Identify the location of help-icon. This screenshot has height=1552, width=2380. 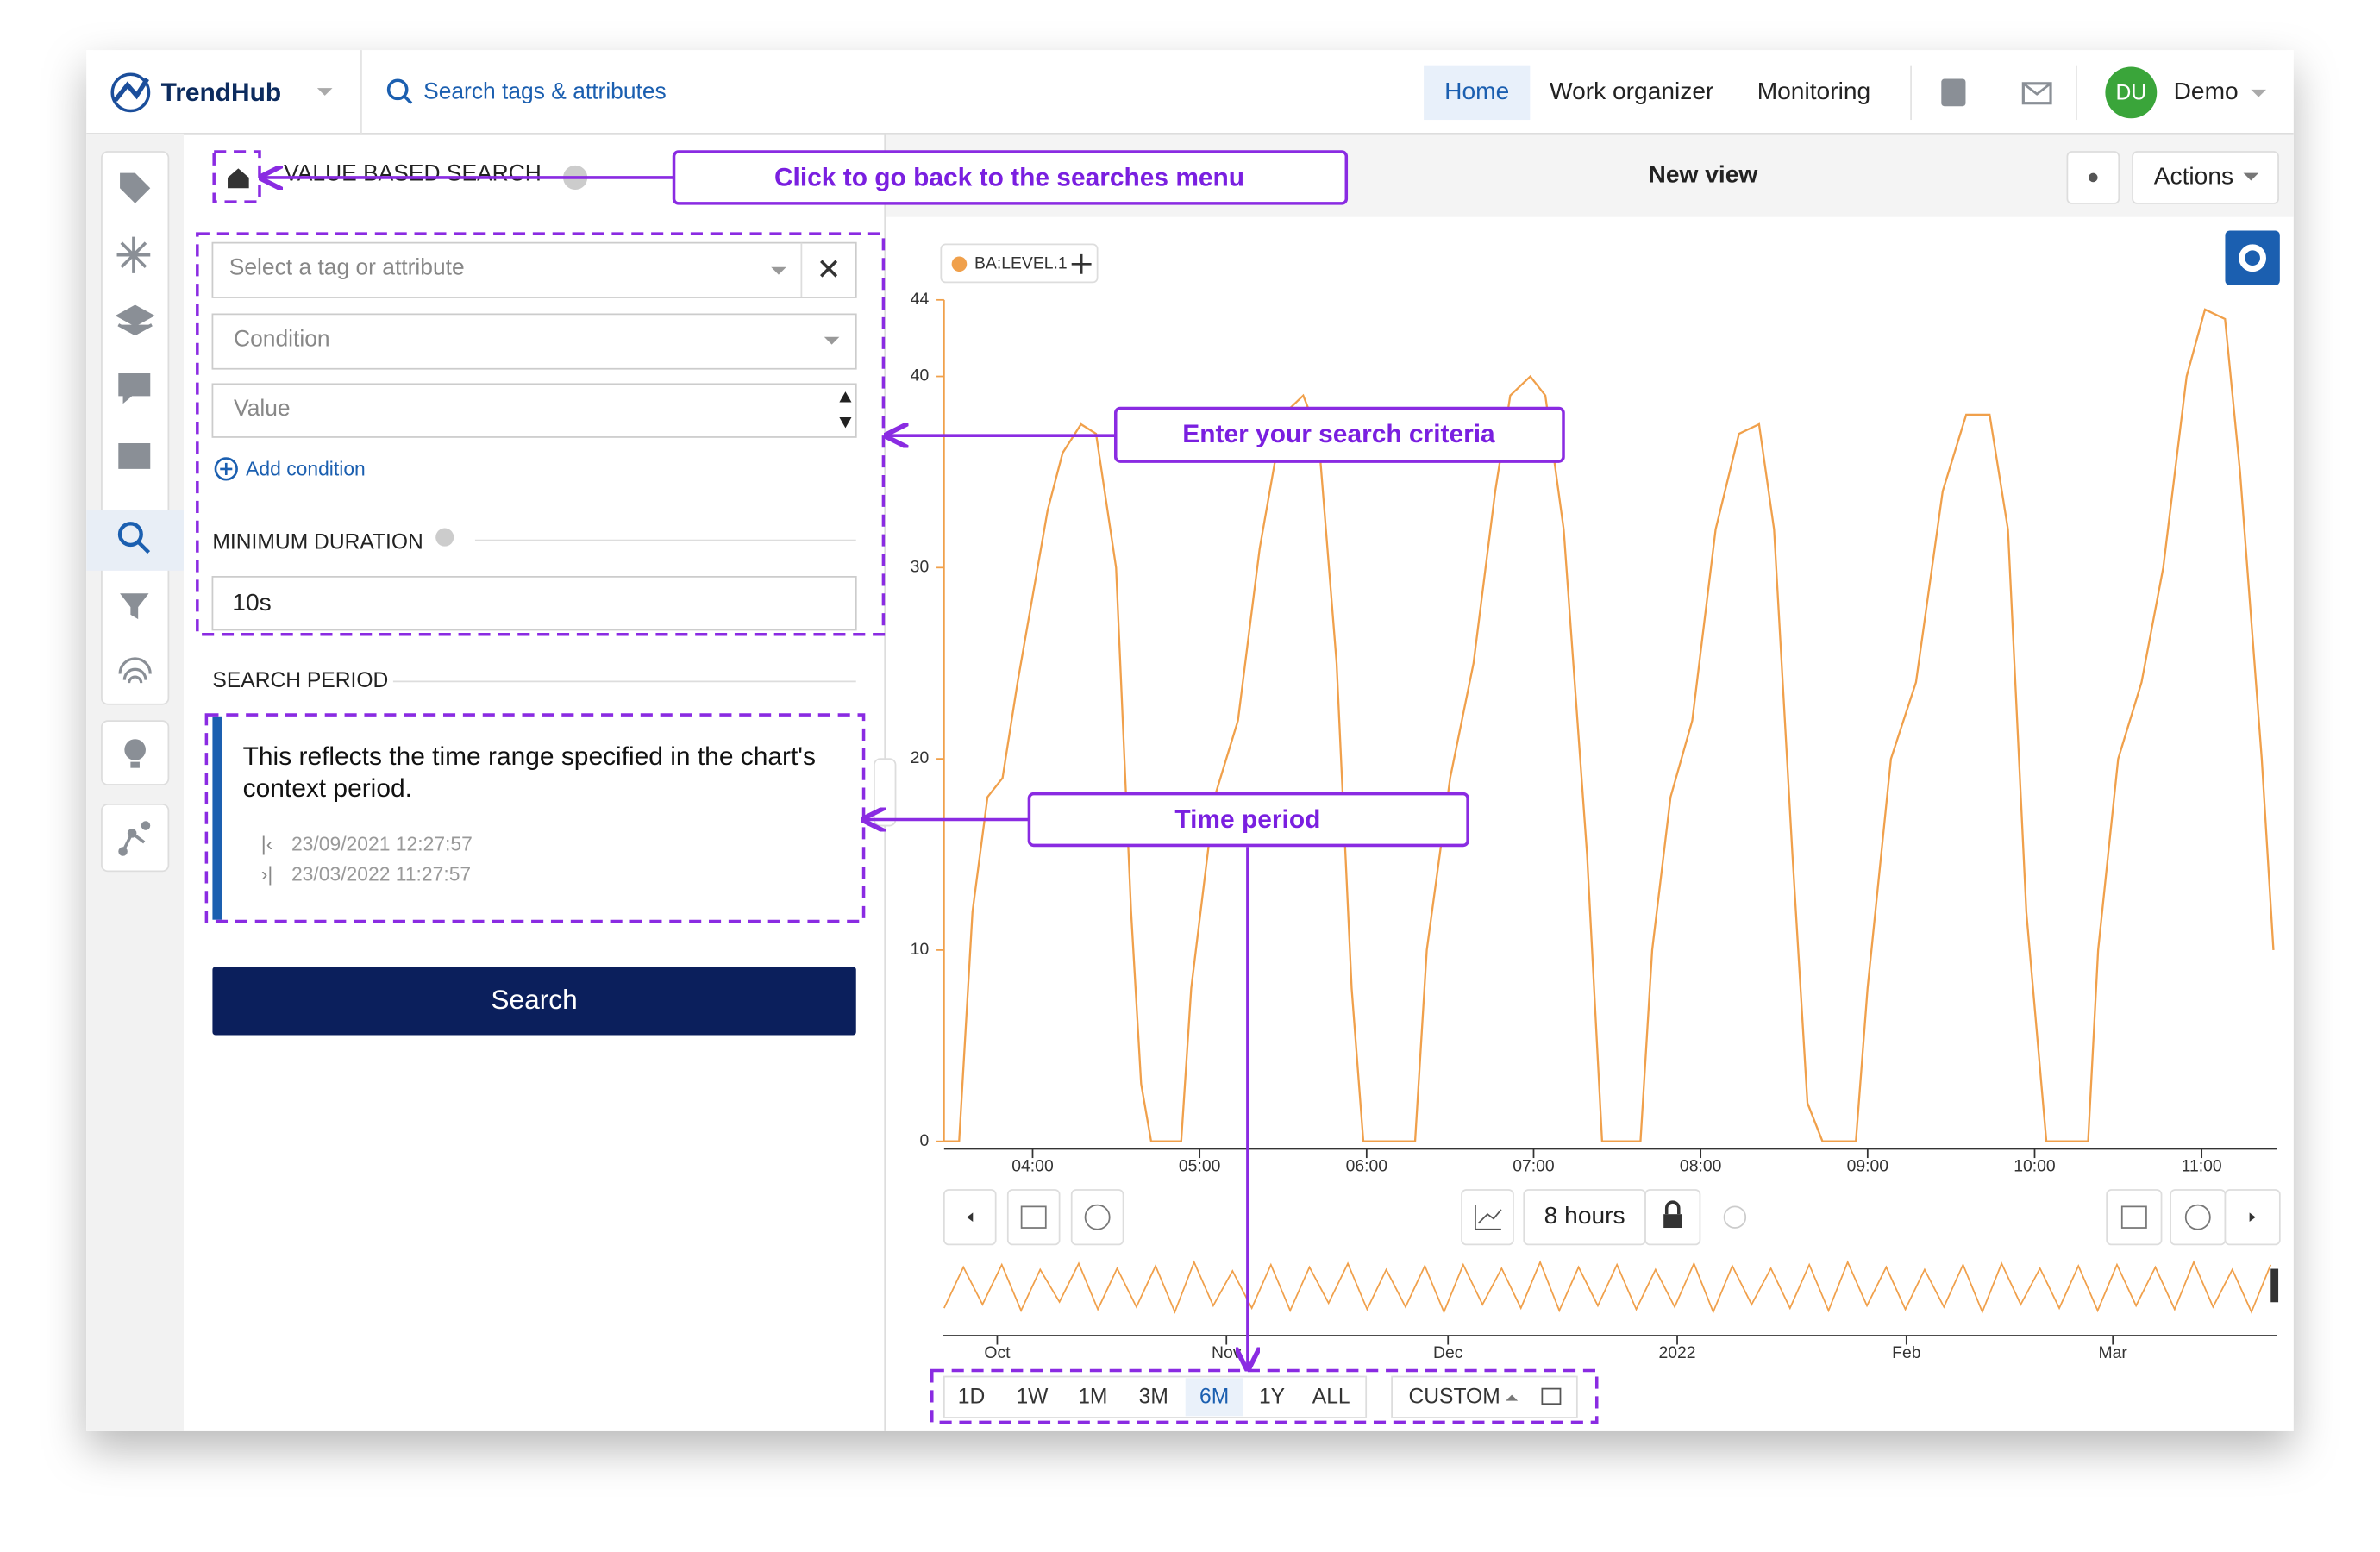
(1954, 93).